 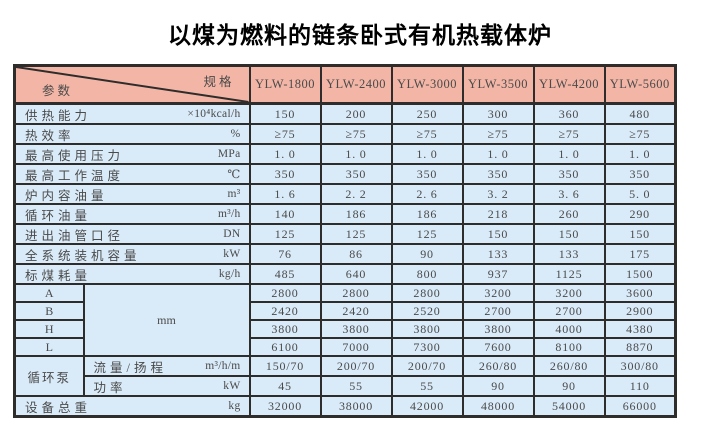 What do you see at coordinates (356, 113) in the screenshot?
I see `spec-value-cell: 200` at bounding box center [356, 113].